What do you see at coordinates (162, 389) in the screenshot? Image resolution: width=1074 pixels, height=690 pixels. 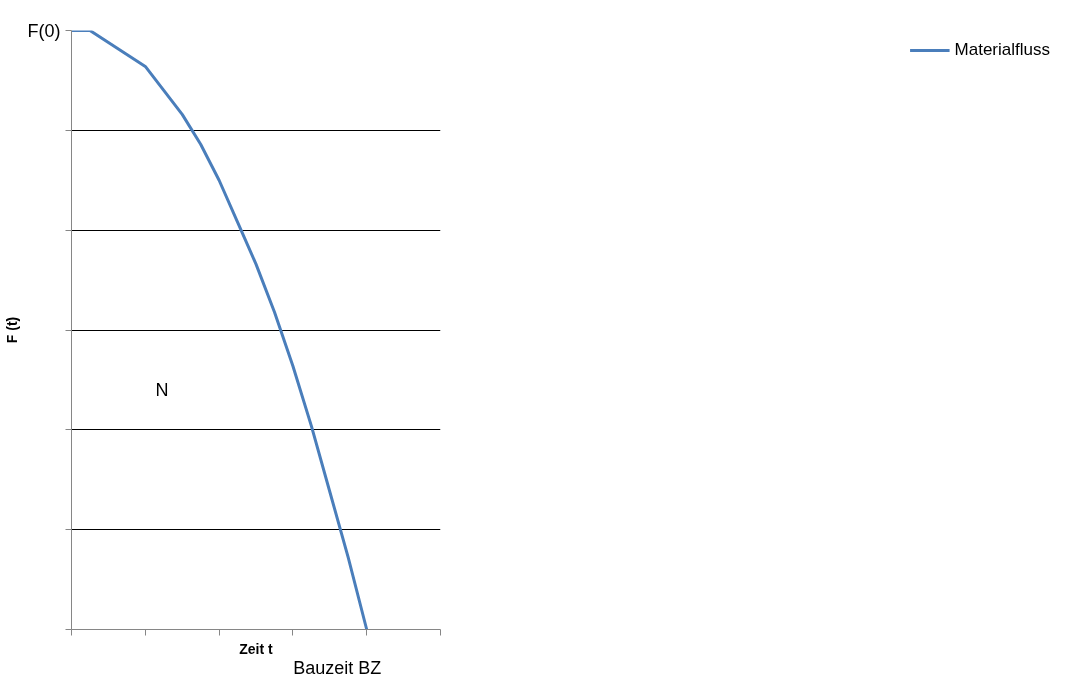 I see `annotation: N` at bounding box center [162, 389].